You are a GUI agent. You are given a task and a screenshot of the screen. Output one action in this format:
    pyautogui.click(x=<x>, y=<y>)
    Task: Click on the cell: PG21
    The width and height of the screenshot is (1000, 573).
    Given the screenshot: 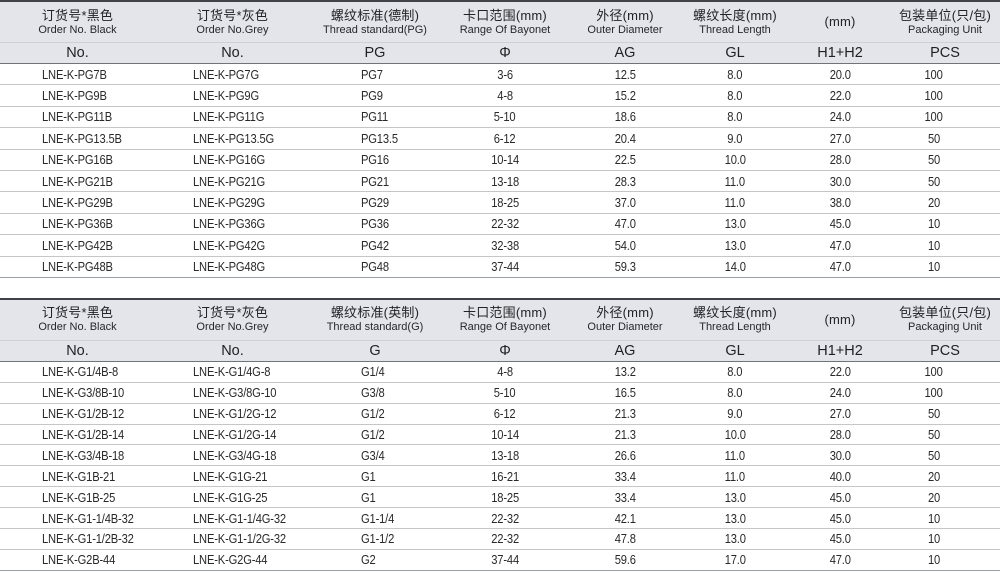 What is the action you would take?
    pyautogui.click(x=375, y=181)
    